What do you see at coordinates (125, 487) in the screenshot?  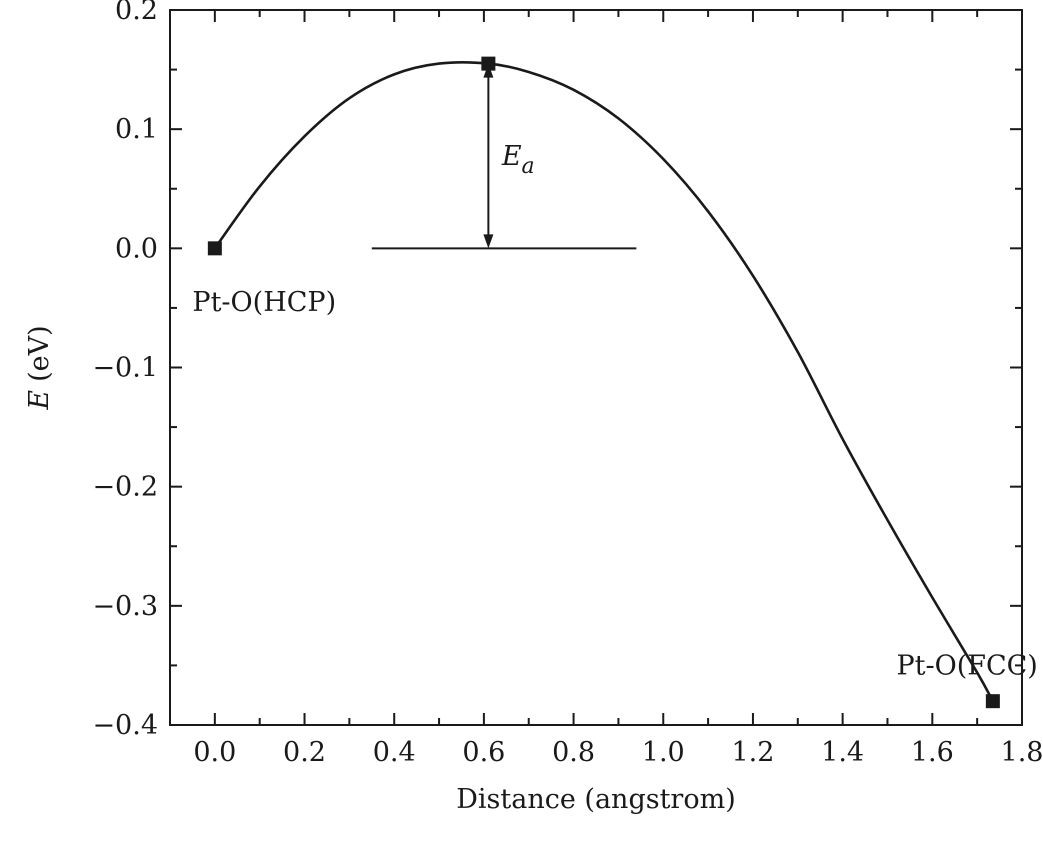 I see `y-tick-label: −0.2` at bounding box center [125, 487].